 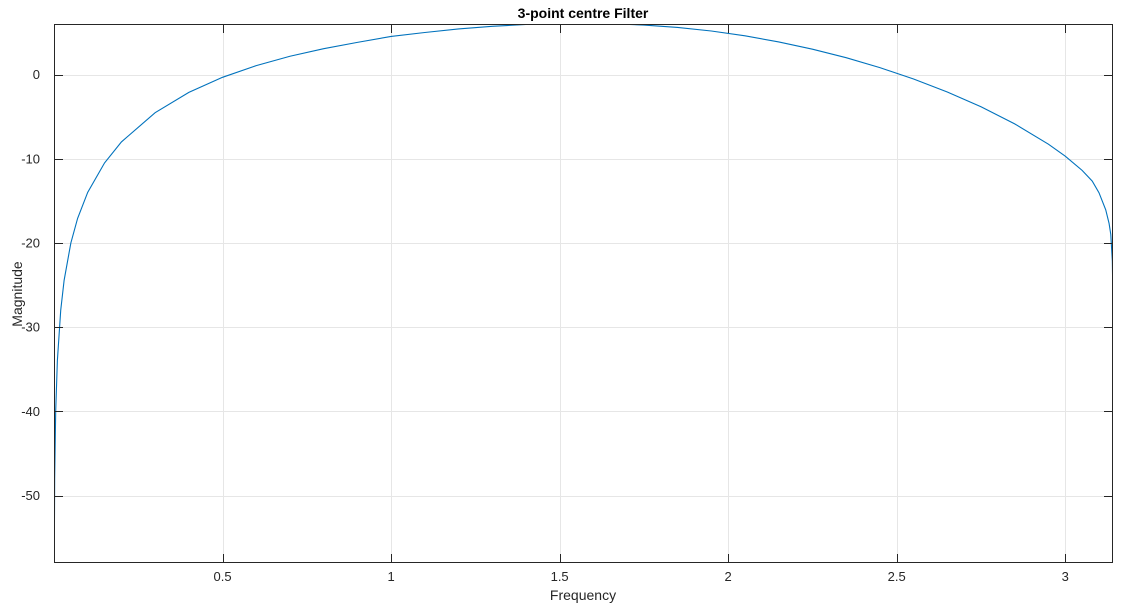 What do you see at coordinates (30, 242) in the screenshot?
I see `y-tick-label: -20` at bounding box center [30, 242].